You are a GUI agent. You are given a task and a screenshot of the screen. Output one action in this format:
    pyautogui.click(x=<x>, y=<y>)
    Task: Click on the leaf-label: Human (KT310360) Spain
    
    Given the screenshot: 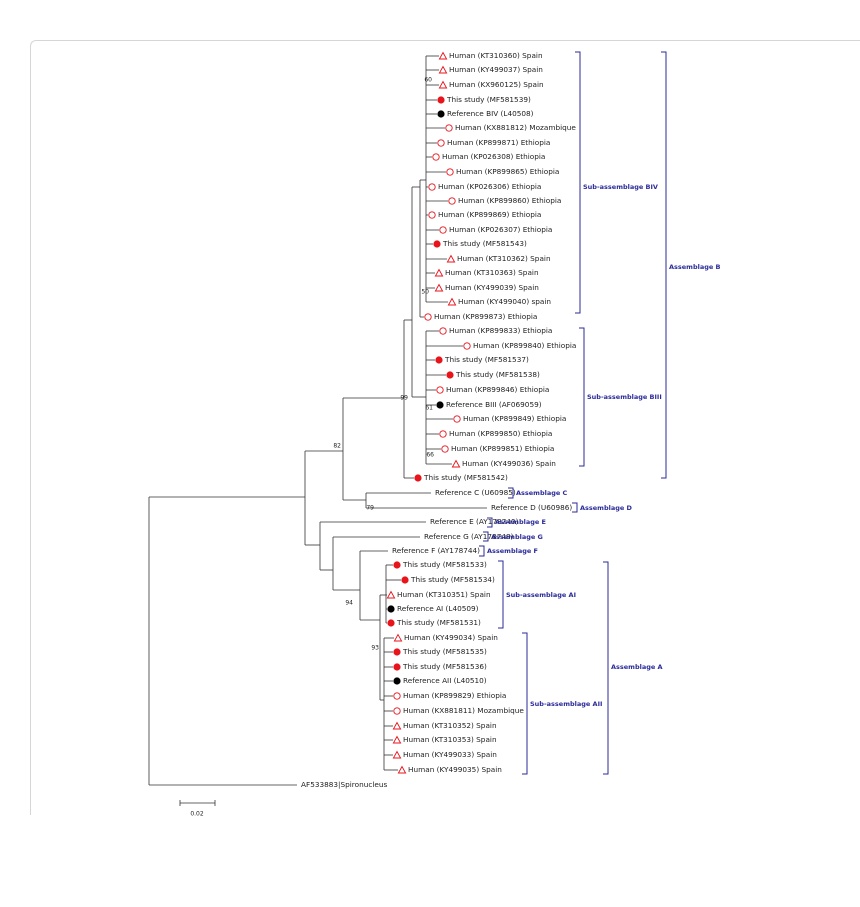 What is the action you would take?
    pyautogui.click(x=496, y=55)
    